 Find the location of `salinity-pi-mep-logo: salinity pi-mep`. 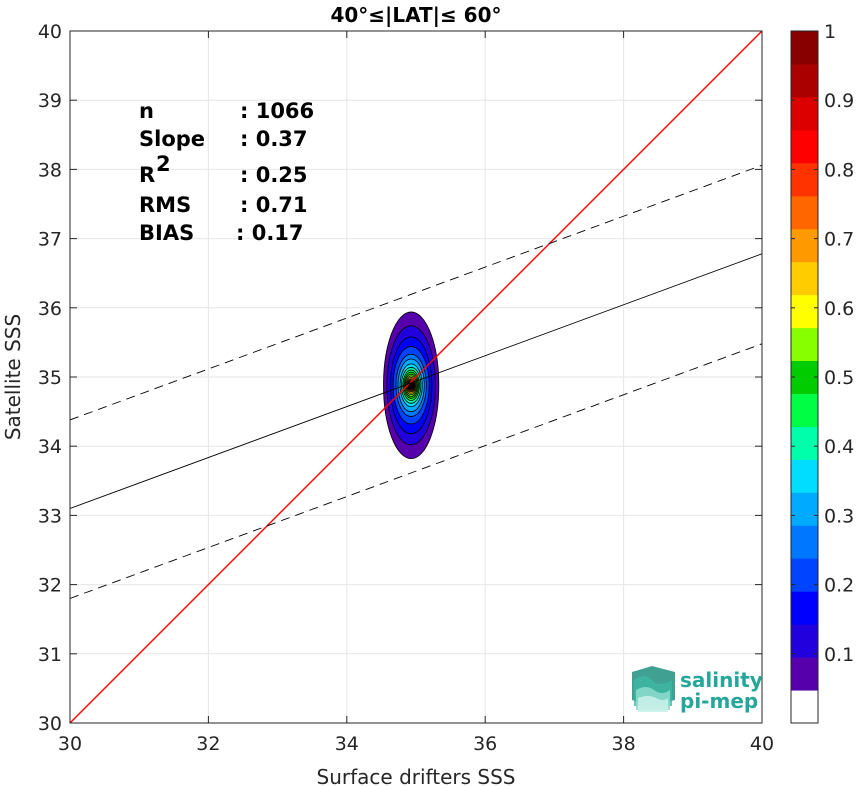

salinity-pi-mep-logo: salinity pi-mep is located at coordinates (697, 689).